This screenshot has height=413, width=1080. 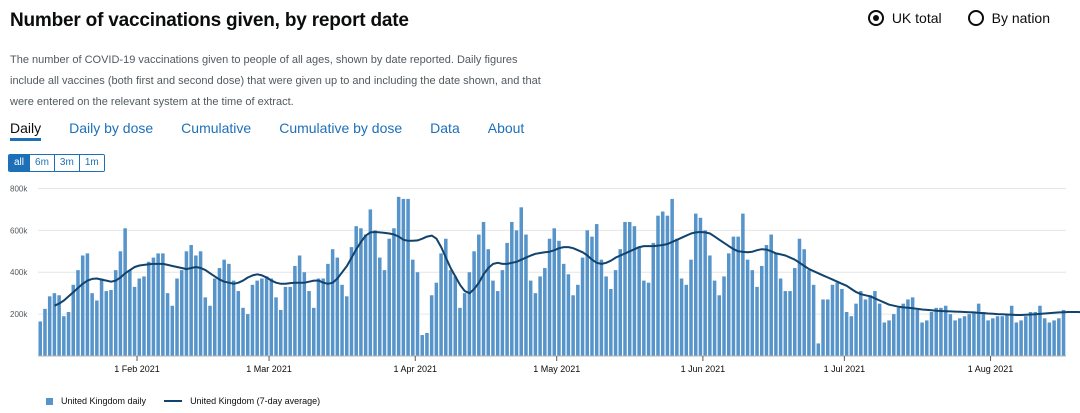 I want to click on tab-about: About, so click(x=506, y=128).